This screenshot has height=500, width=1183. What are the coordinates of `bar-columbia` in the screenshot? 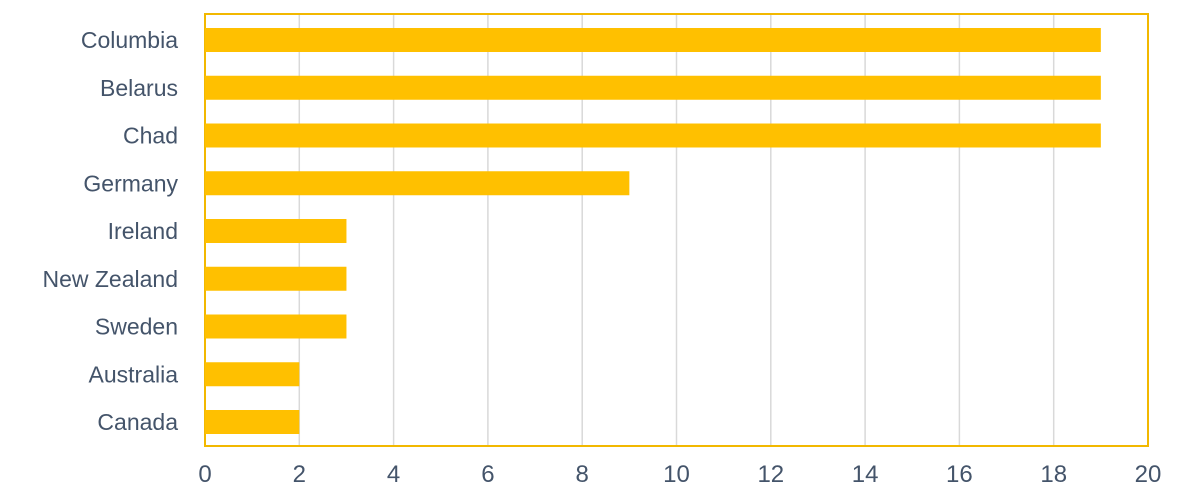 It's located at (653, 40).